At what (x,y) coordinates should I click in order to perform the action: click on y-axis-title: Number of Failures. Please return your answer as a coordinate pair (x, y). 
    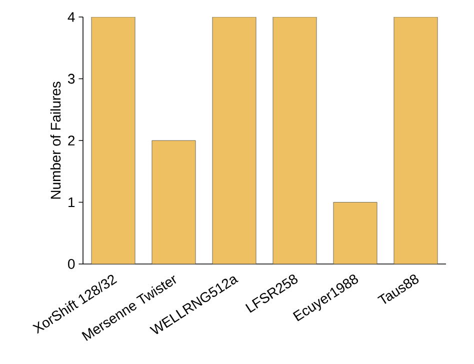
    Looking at the image, I should click on (55, 140).